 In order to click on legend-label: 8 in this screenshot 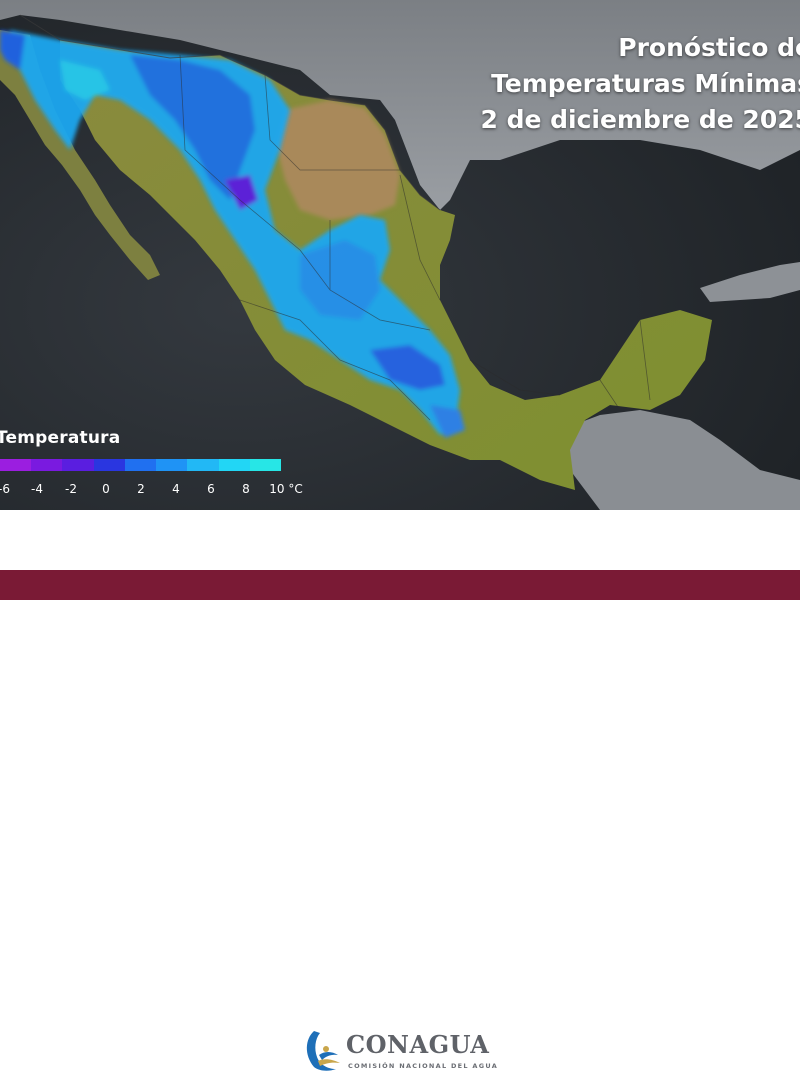, I will do `click(246, 489)`.